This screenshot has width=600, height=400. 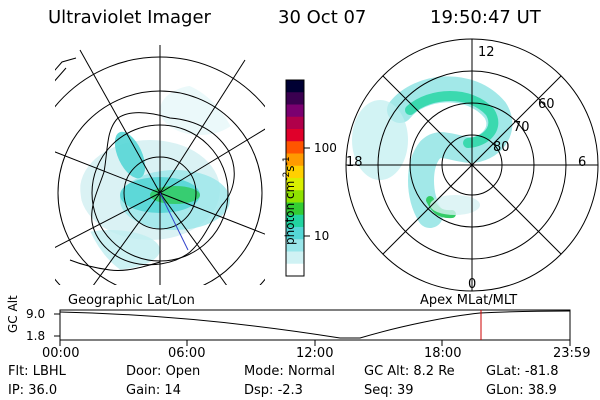 I want to click on time-label: 19:50:47 UT, so click(x=485, y=17).